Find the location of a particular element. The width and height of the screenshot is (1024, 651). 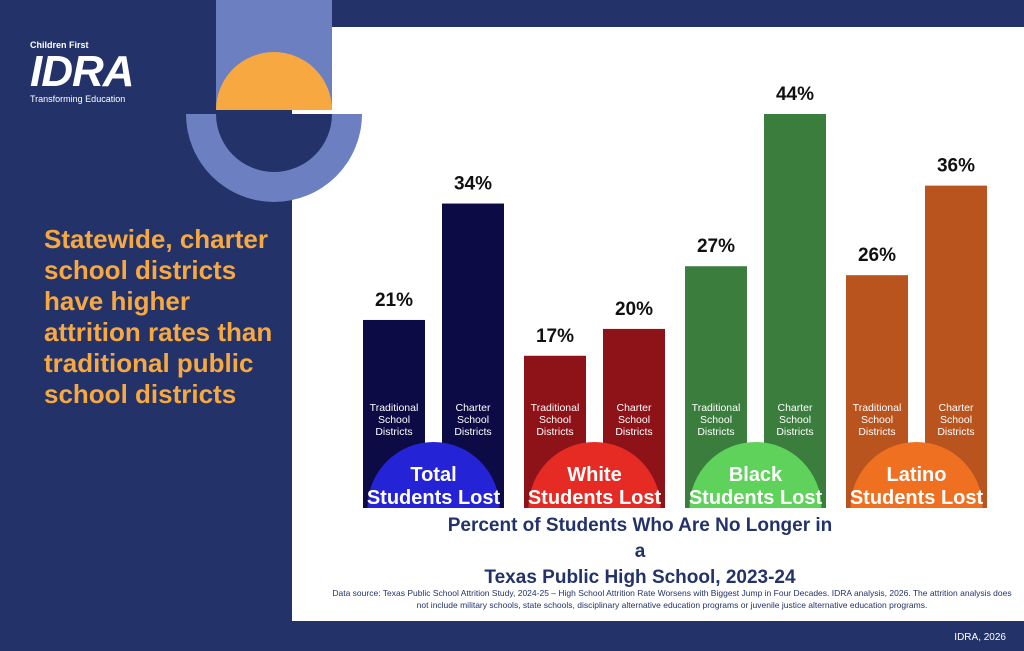

bar-label-black-traditional-line-2: School is located at coordinates (716, 420).